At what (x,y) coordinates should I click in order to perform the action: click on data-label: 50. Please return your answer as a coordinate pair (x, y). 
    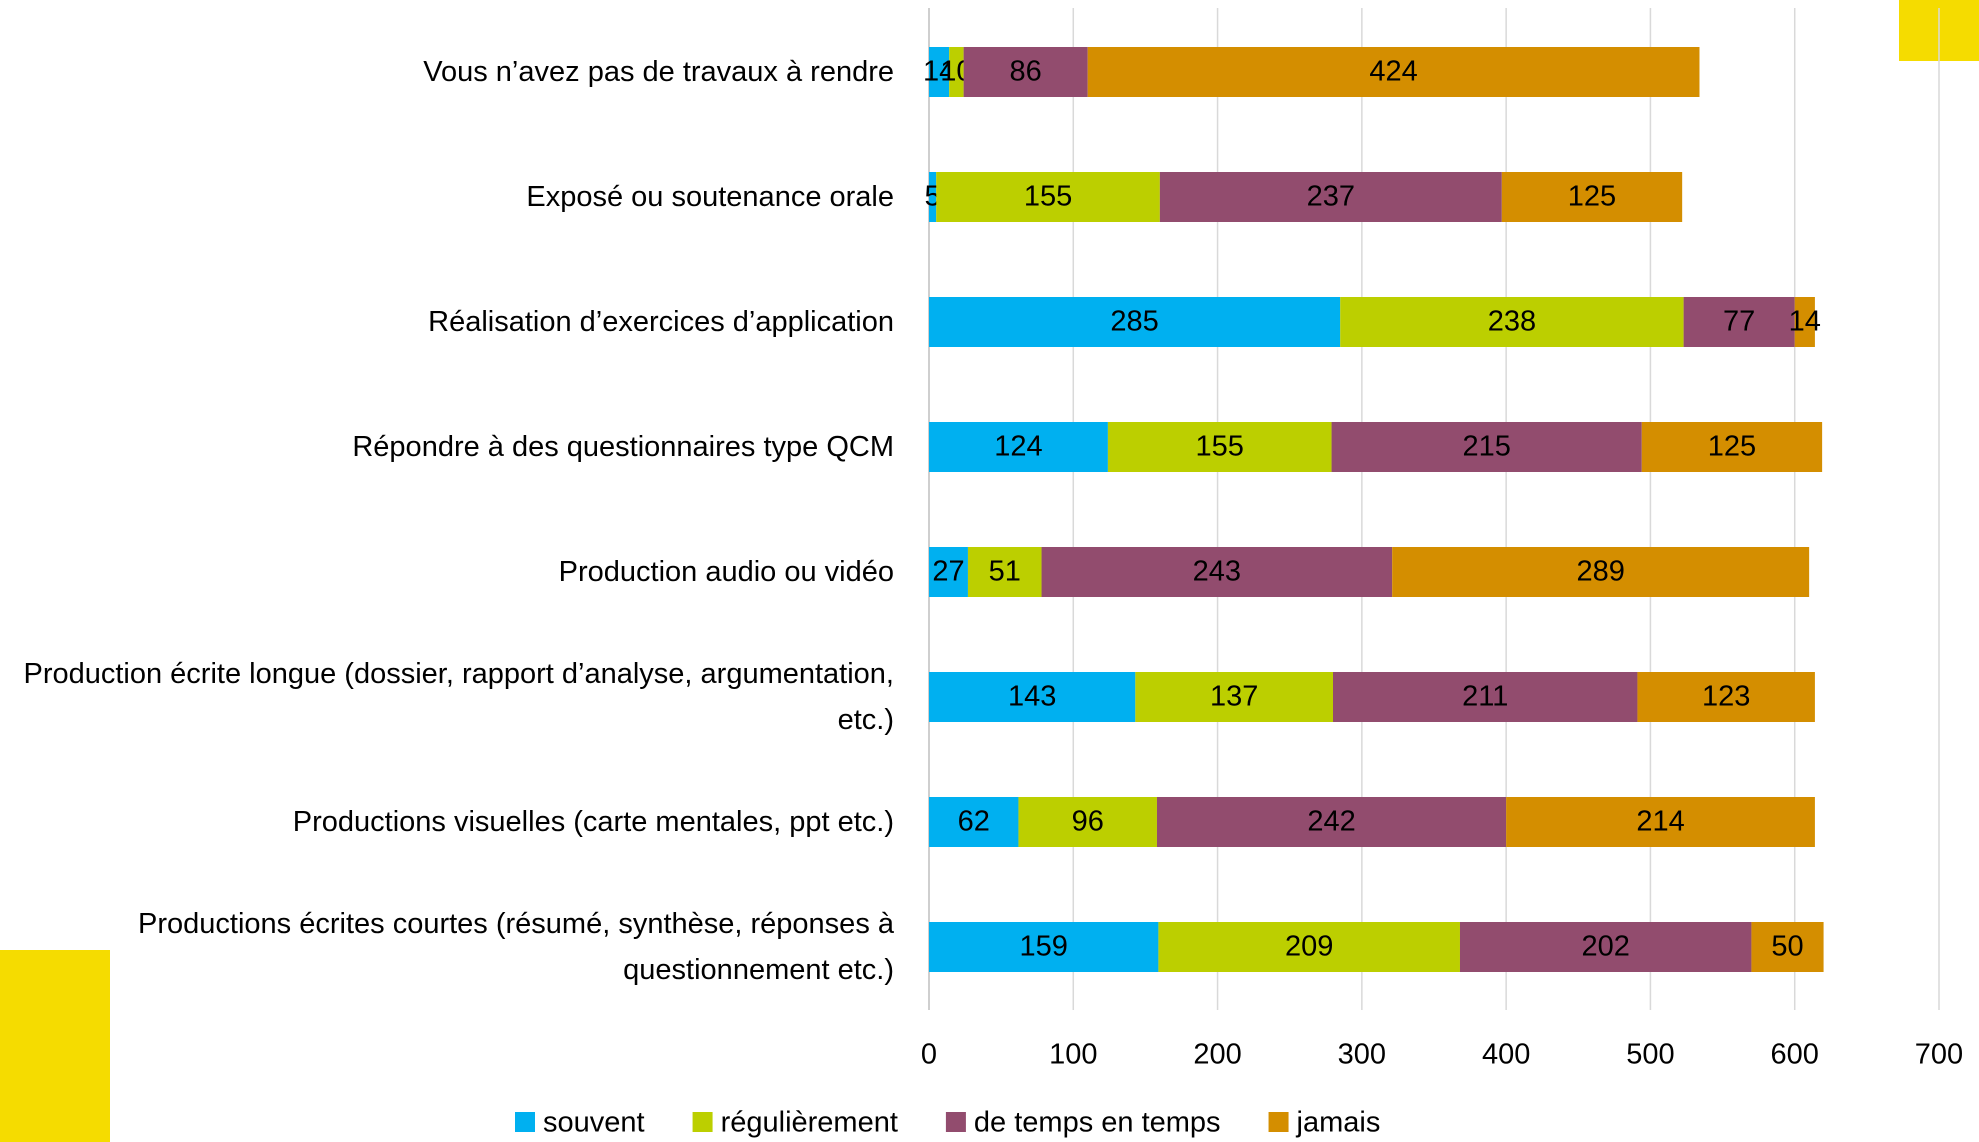
    Looking at the image, I should click on (1787, 947).